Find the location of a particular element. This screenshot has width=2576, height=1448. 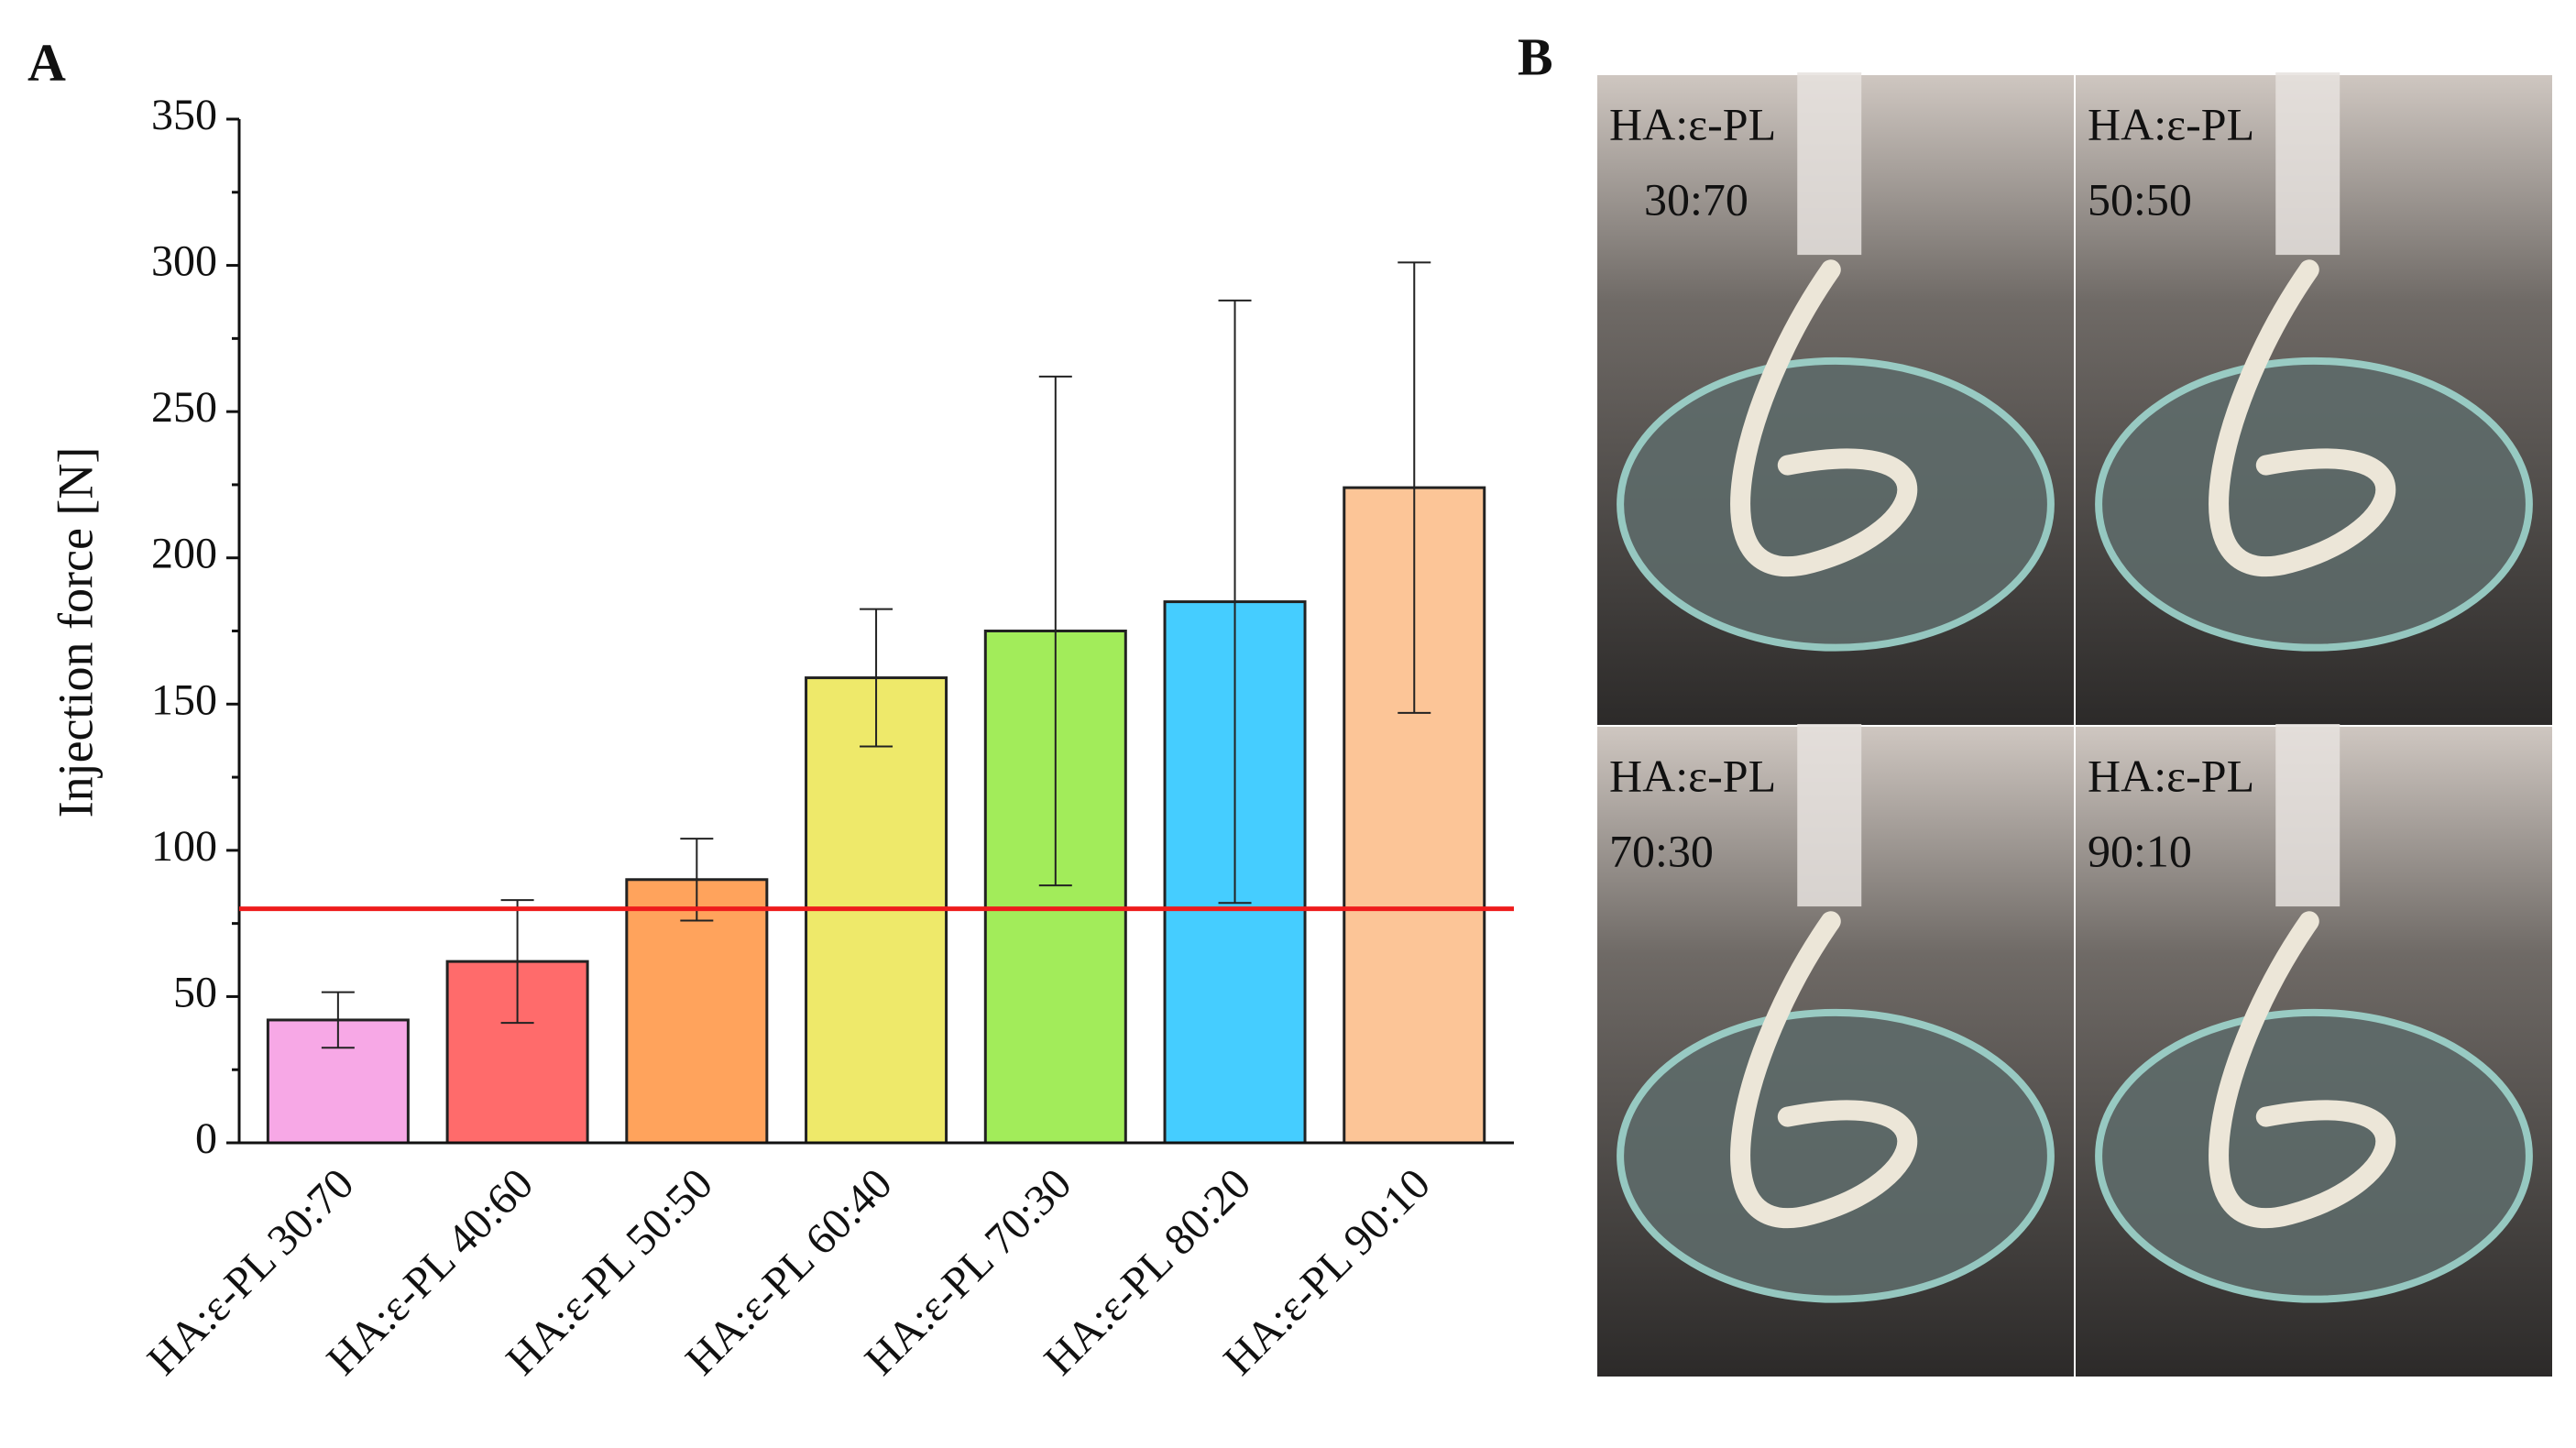

y-axis-label: Injection force [N] is located at coordinates (75, 632).